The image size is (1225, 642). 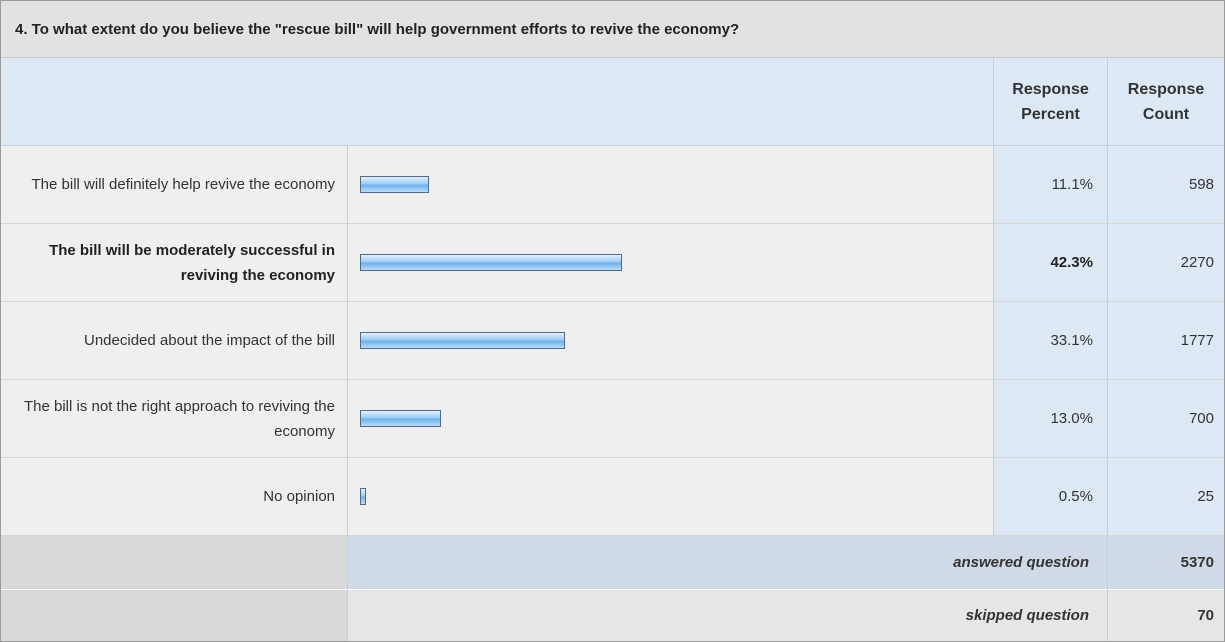 I want to click on answered-row-spacer, so click(x=174, y=562).